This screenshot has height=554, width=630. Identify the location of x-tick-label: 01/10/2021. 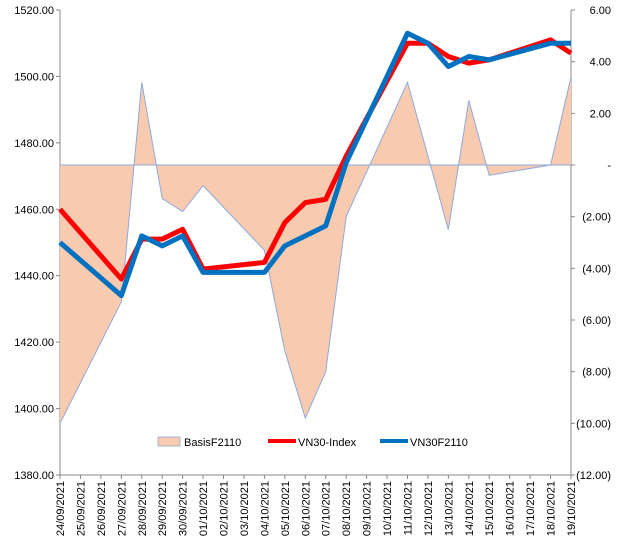
(204, 508).